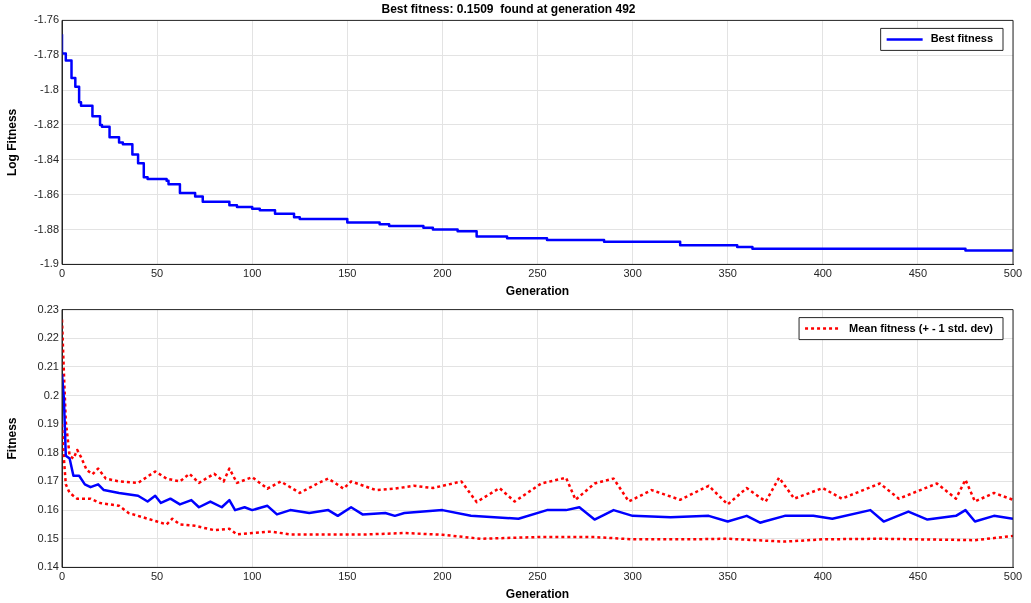 The image size is (1031, 603). What do you see at coordinates (48, 509) in the screenshot?
I see `y-tick-label: 0.16` at bounding box center [48, 509].